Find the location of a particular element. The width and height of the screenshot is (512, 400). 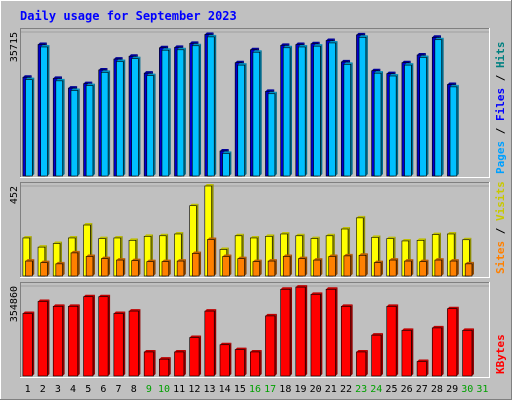

bar-visits-day-28-top is located at coordinates (437, 233).